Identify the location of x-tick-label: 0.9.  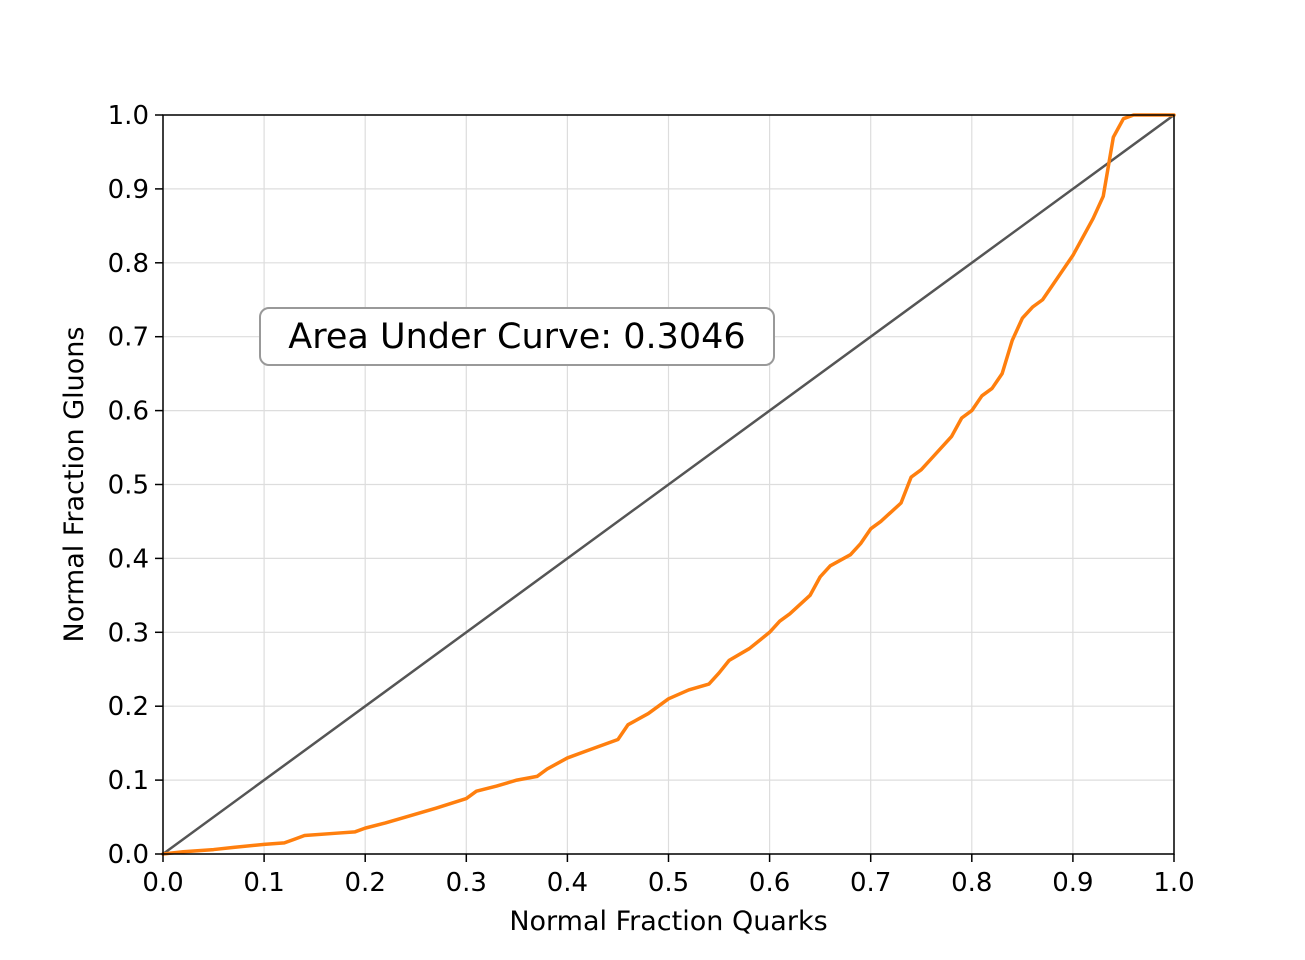
(1072, 883).